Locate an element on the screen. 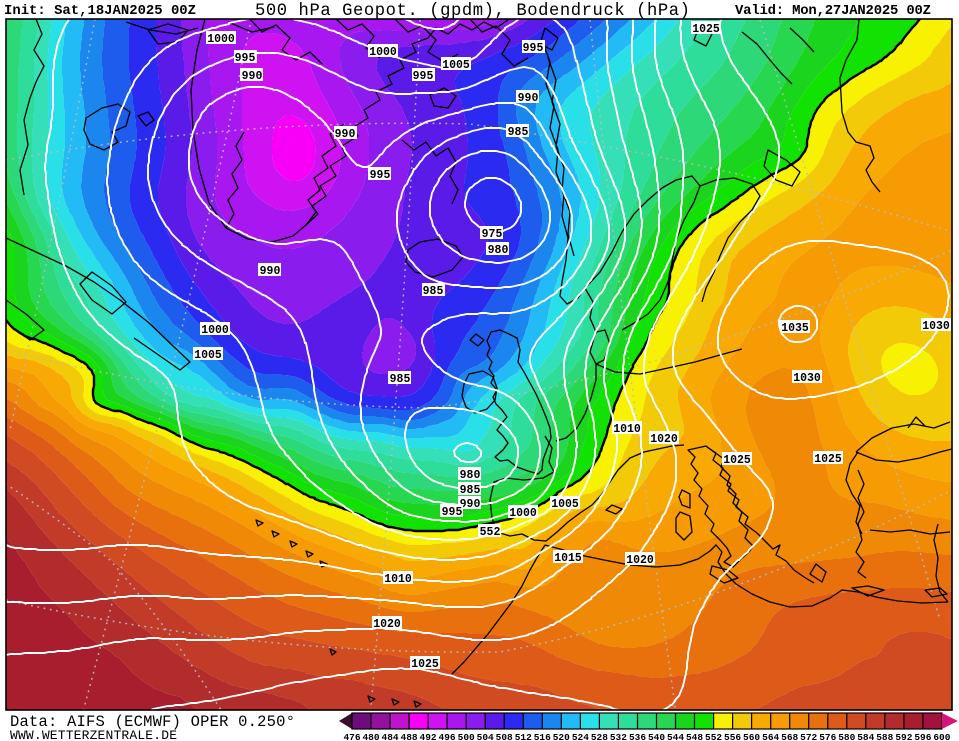  svg-text: 544 is located at coordinates (675, 736).